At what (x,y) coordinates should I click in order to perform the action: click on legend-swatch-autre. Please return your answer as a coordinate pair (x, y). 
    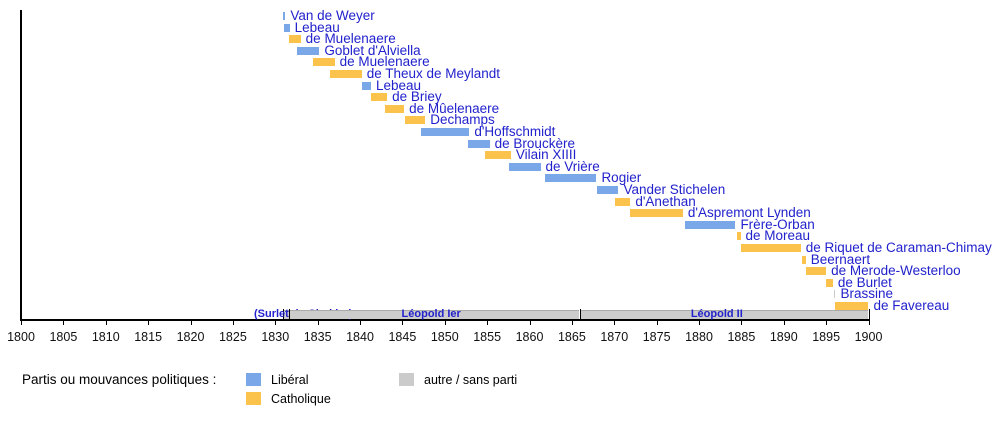
    Looking at the image, I should click on (406, 379).